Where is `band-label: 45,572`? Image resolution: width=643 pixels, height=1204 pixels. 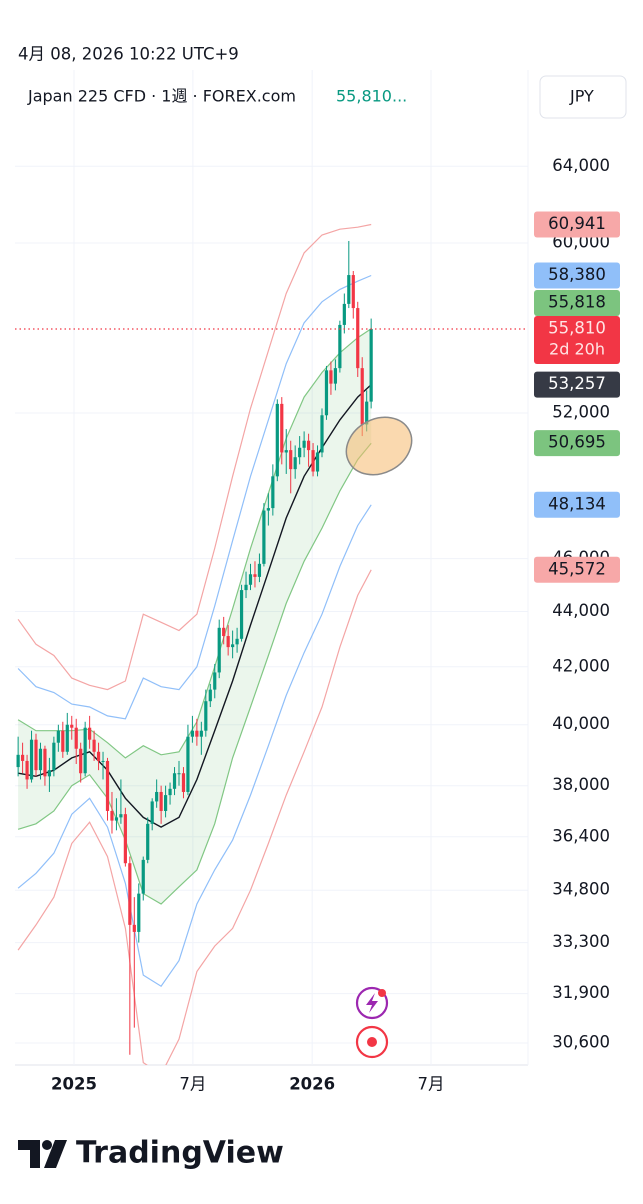 band-label: 45,572 is located at coordinates (577, 568).